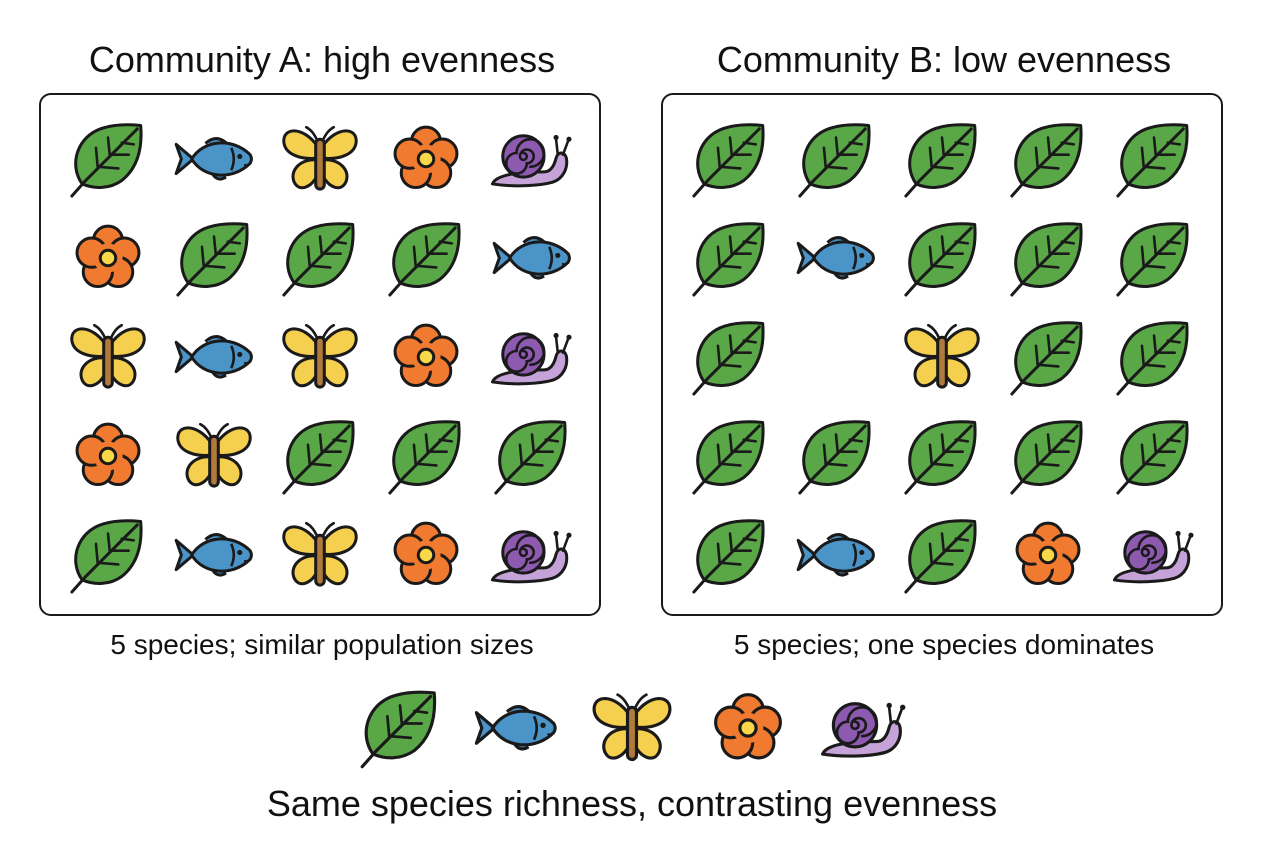 This screenshot has height=848, width=1264. What do you see at coordinates (400, 728) in the screenshot?
I see `legend-leaf-icon` at bounding box center [400, 728].